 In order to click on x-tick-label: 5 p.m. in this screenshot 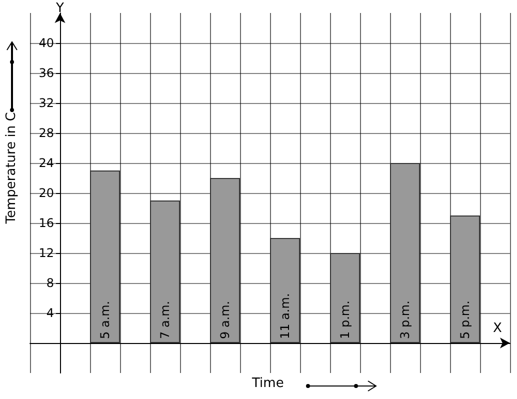, I will do `click(465, 319)`.